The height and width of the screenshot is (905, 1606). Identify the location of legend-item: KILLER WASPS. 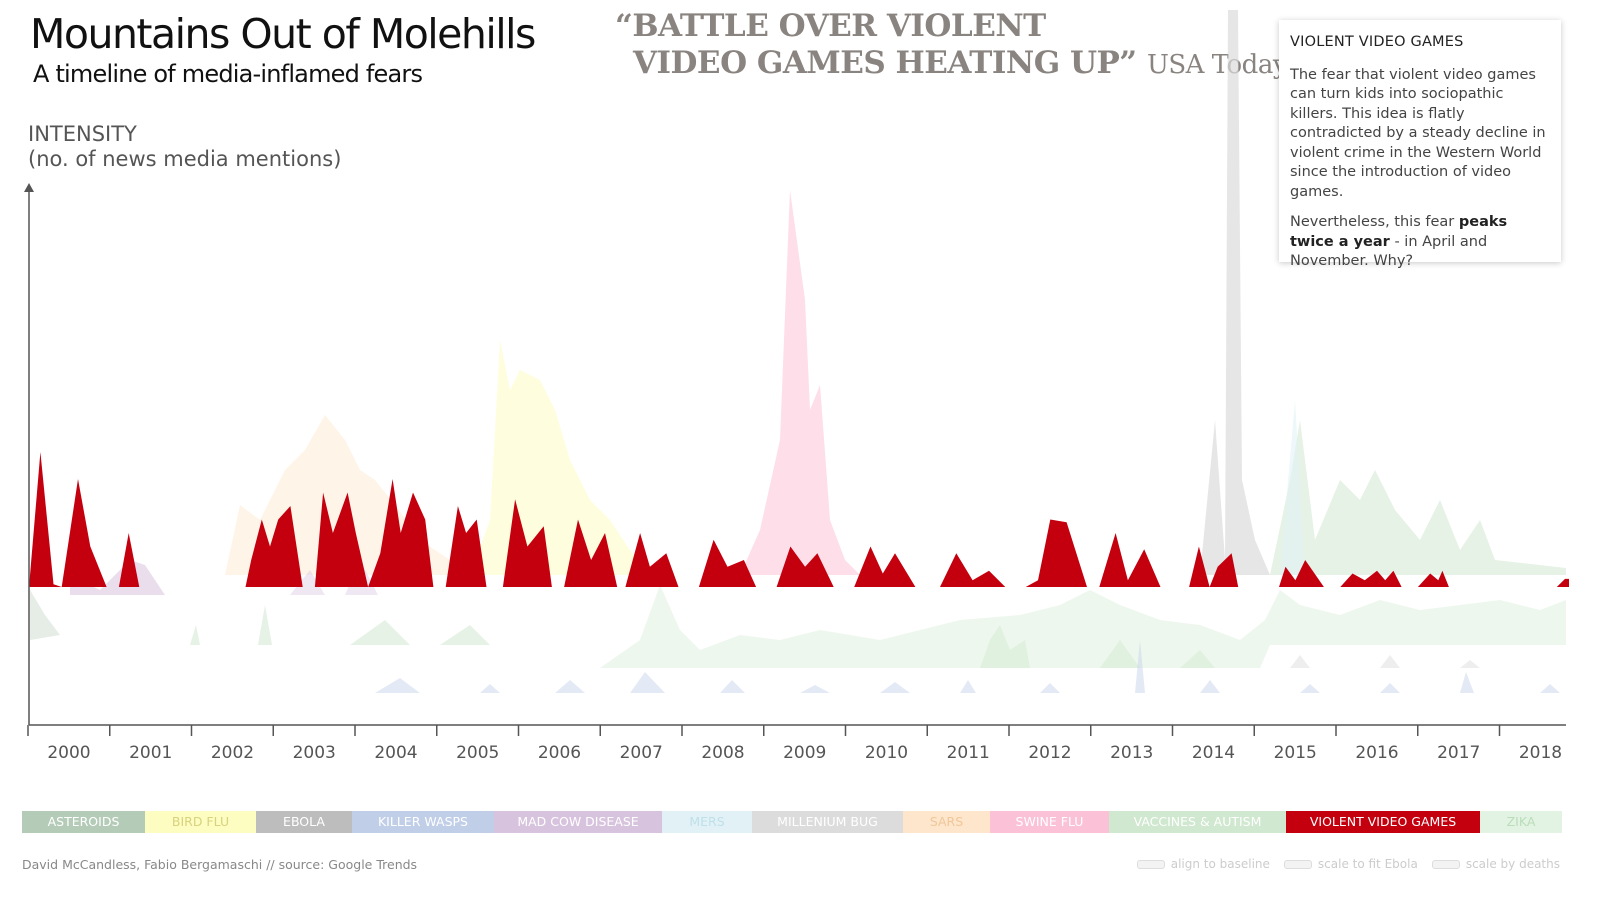
(423, 822).